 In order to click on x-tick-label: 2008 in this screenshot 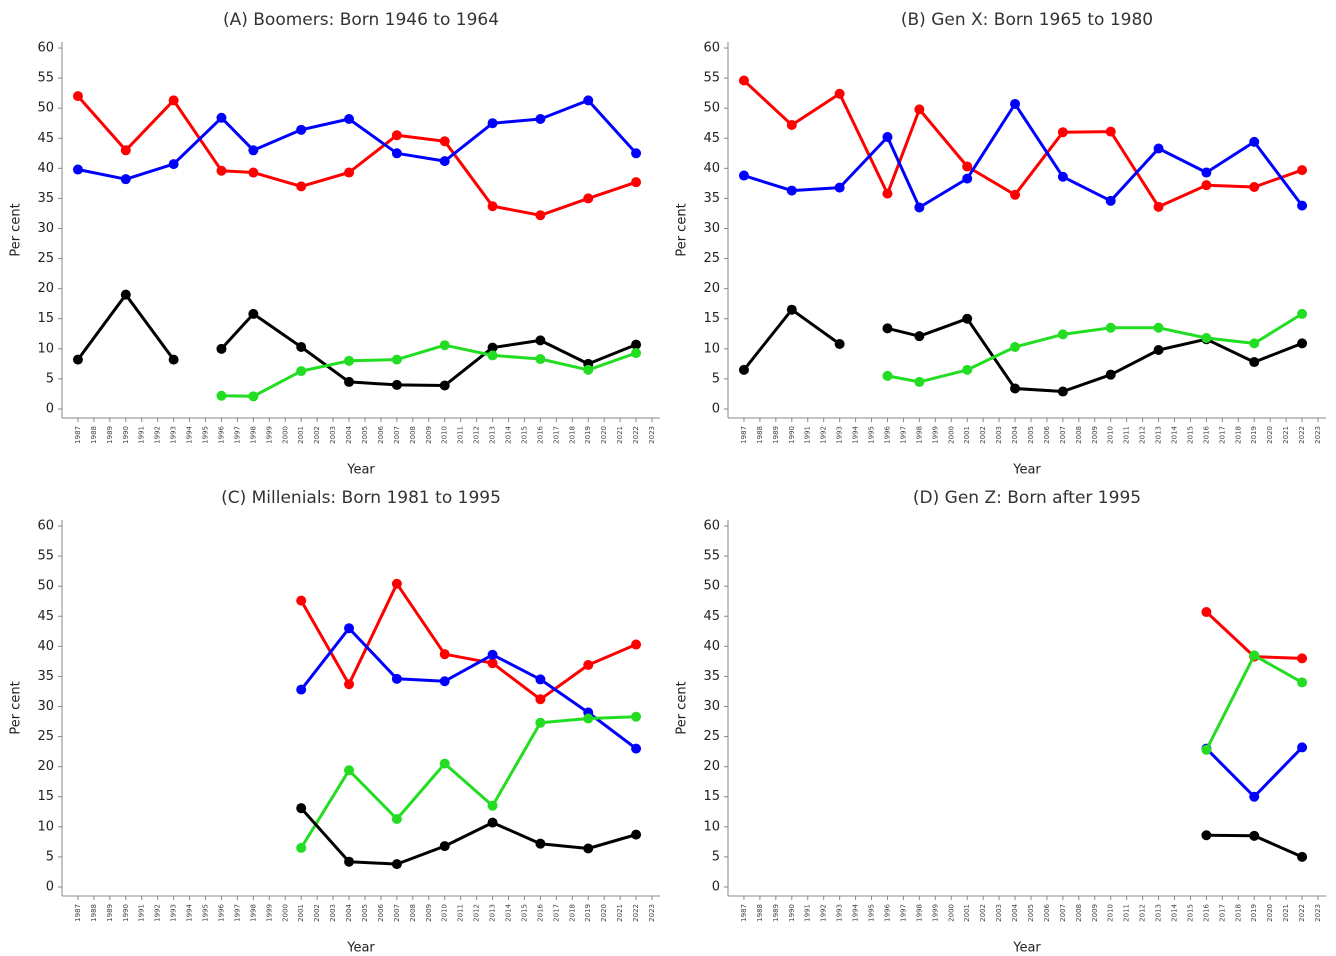, I will do `click(413, 435)`.